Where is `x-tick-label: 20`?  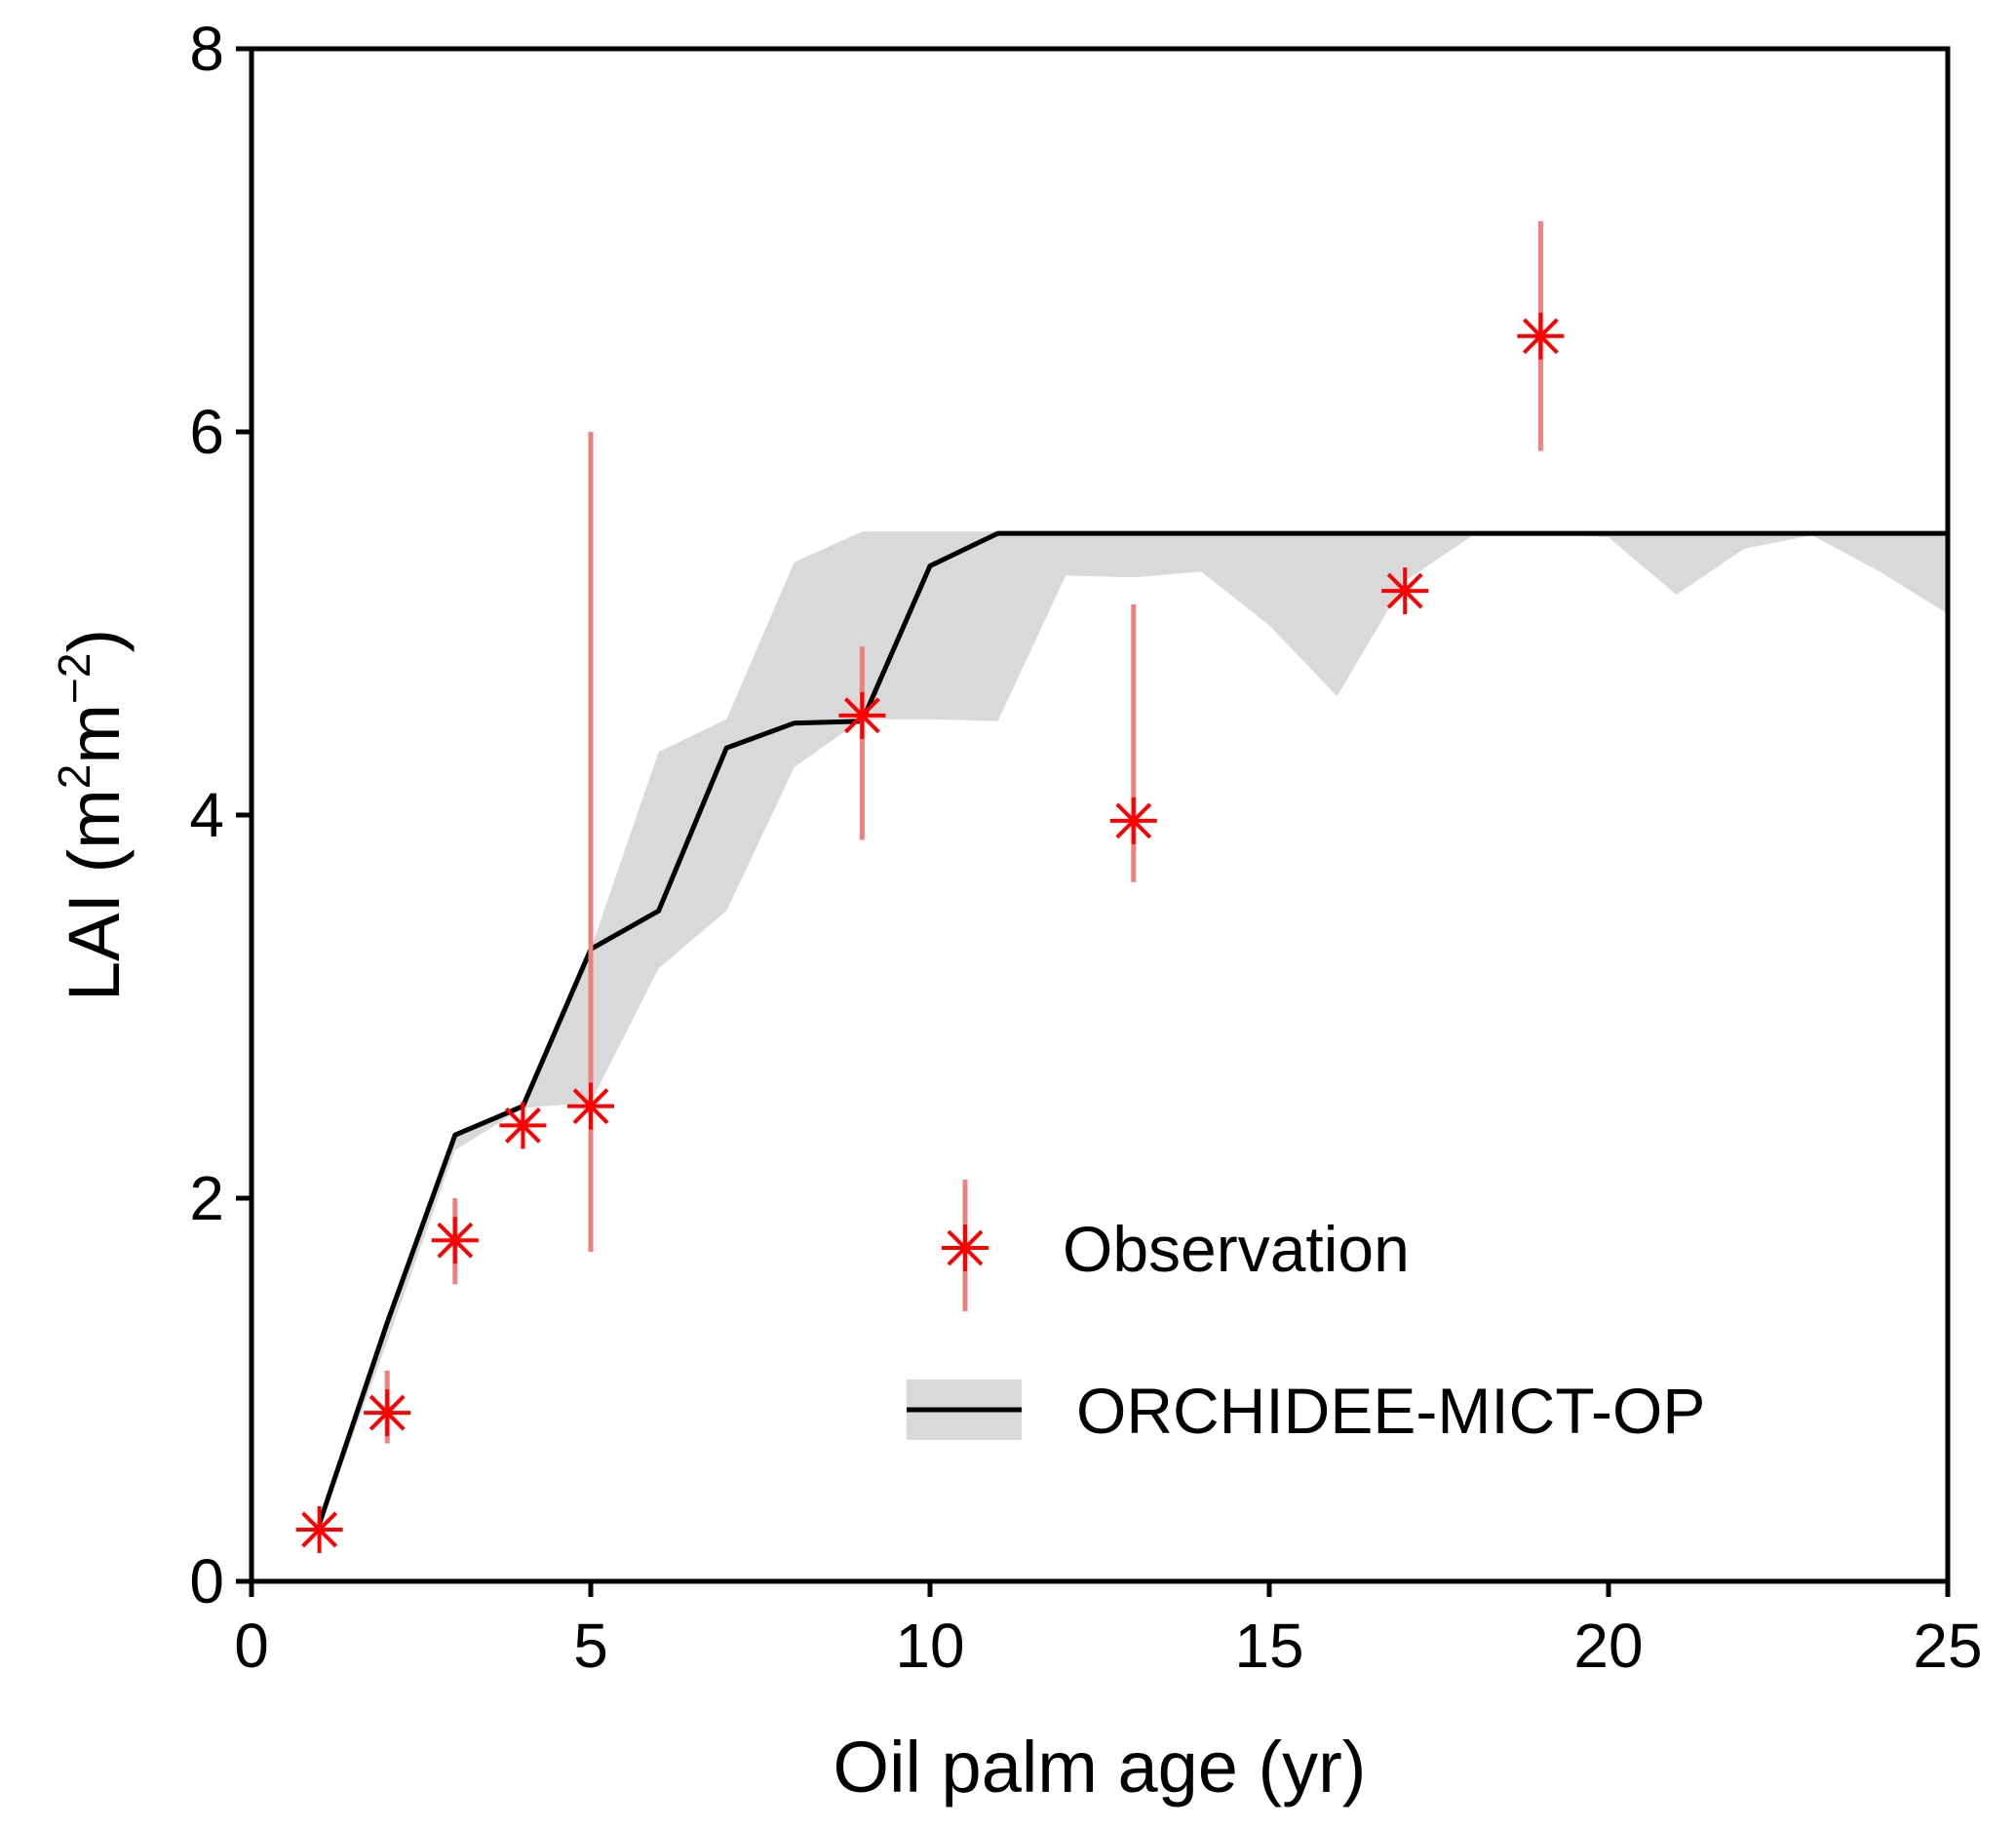 x-tick-label: 20 is located at coordinates (1608, 1646).